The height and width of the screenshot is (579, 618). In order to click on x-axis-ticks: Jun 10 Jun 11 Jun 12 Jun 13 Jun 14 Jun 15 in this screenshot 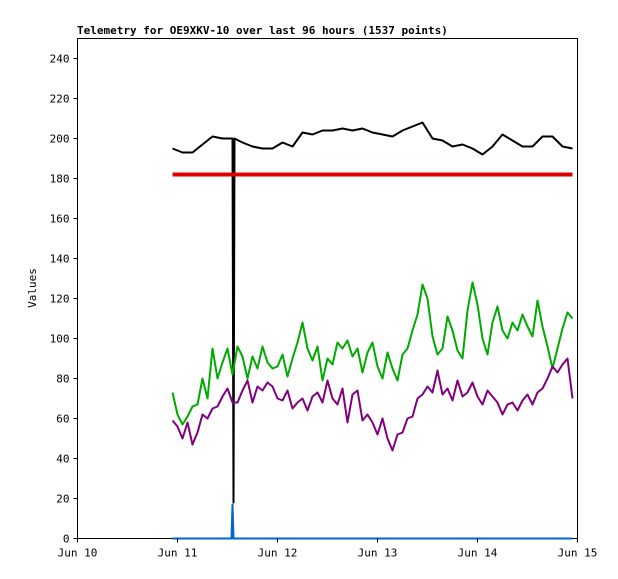, I will do `click(328, 549)`.